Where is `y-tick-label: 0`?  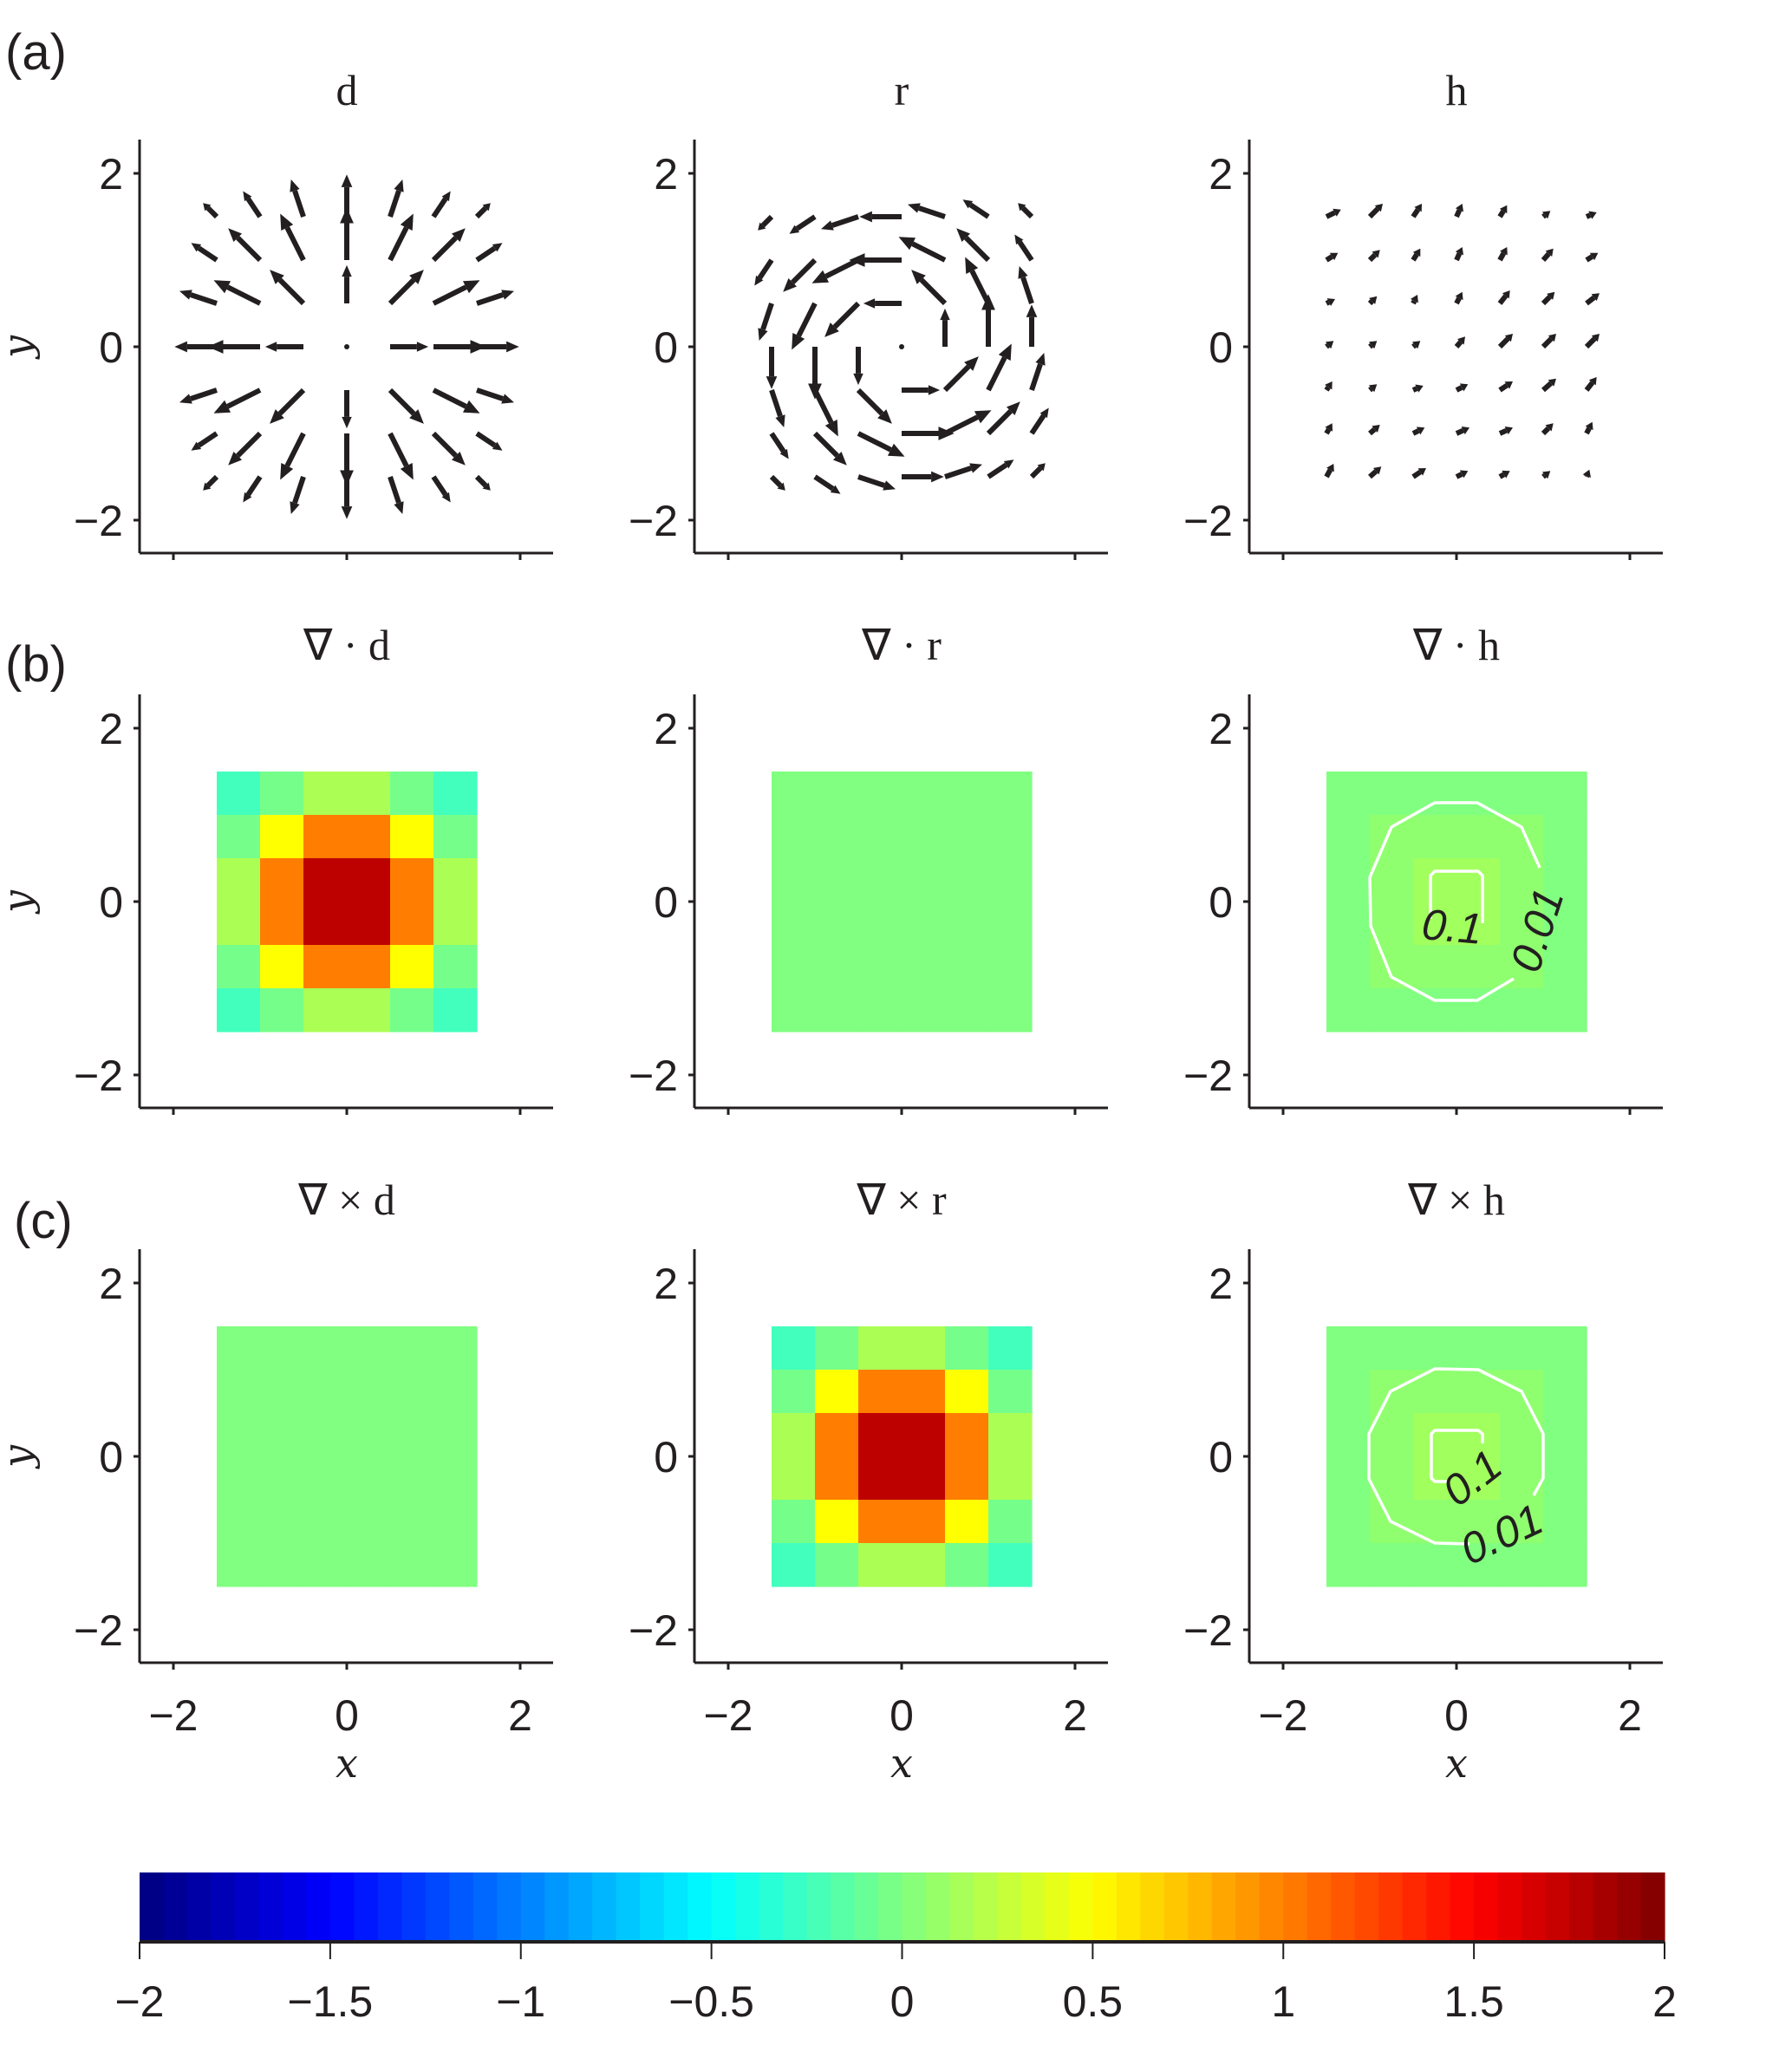 y-tick-label: 0 is located at coordinates (1221, 347).